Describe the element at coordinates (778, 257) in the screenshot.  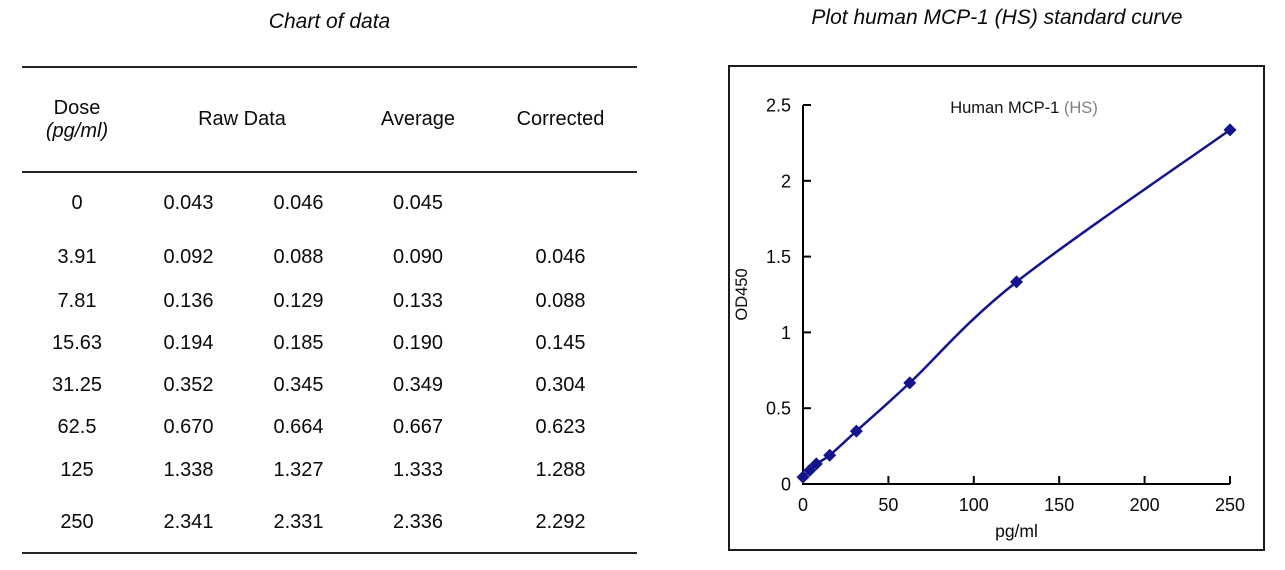
I see `y-axis-tick-label: 1.5` at that location.